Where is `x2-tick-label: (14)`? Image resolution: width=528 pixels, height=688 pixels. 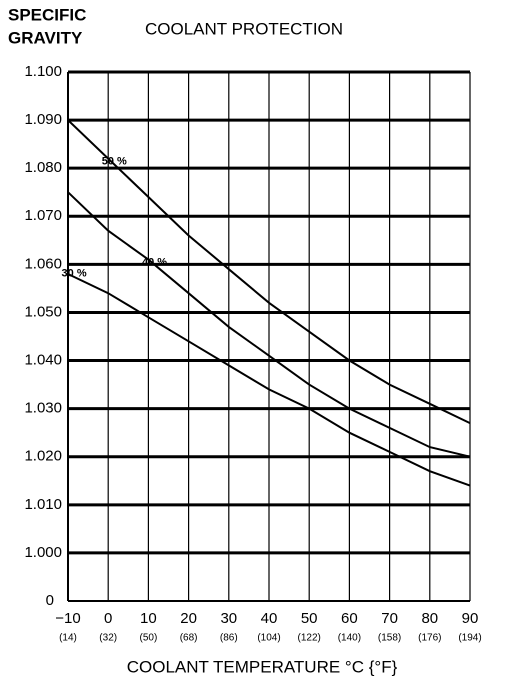 x2-tick-label: (14) is located at coordinates (68, 638).